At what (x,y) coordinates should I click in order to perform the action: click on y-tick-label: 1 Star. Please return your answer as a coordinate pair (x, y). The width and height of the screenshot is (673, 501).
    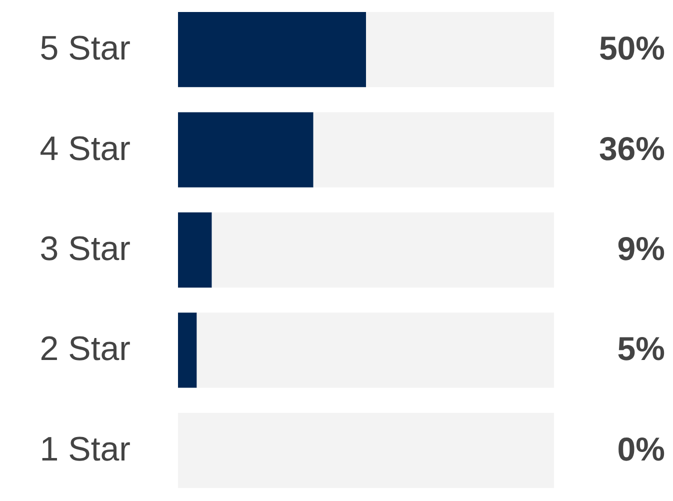
    Looking at the image, I should click on (85, 449).